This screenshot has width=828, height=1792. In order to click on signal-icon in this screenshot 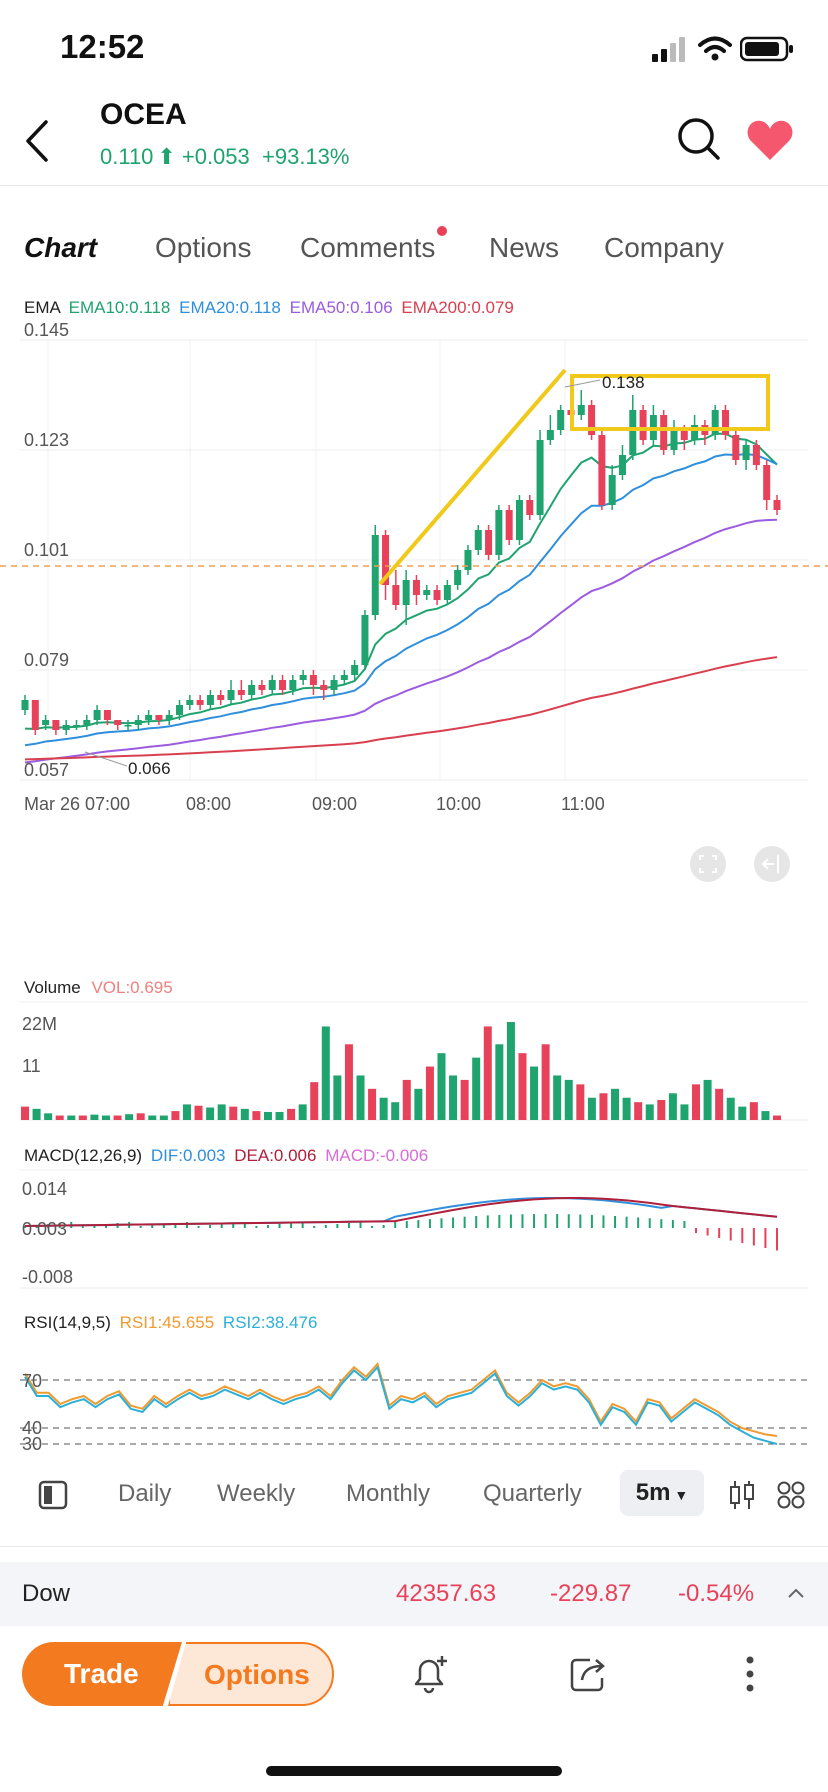, I will do `click(668, 49)`.